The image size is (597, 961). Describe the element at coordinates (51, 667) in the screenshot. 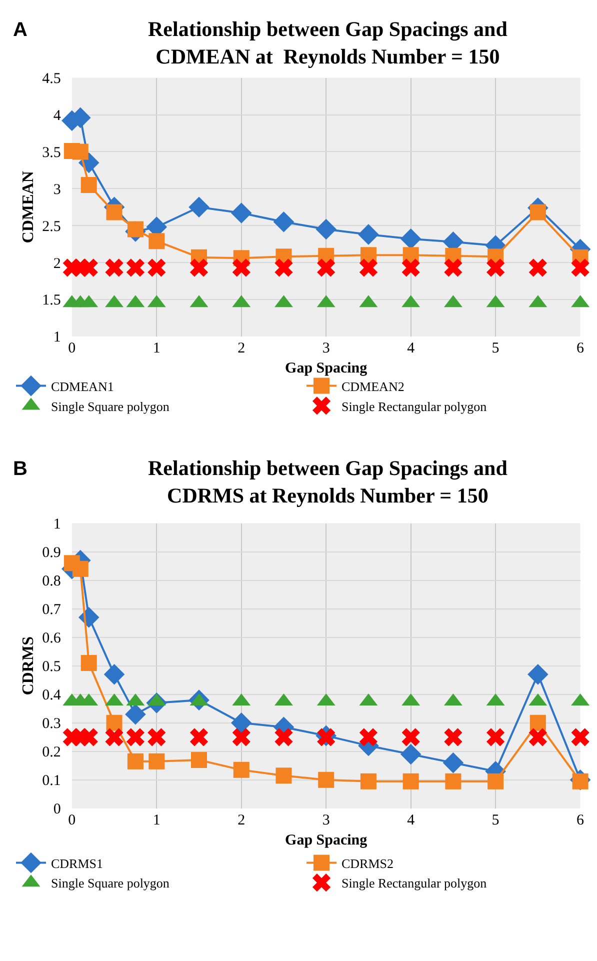

I see `y-tick-label: 0.5` at that location.